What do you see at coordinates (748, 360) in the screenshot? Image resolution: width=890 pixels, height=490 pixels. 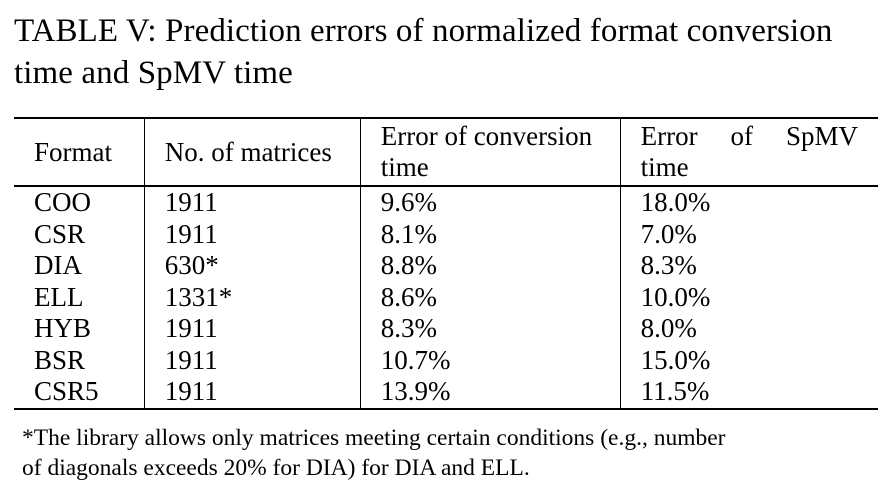 I see `cell-spmv-error: 15.0%` at bounding box center [748, 360].